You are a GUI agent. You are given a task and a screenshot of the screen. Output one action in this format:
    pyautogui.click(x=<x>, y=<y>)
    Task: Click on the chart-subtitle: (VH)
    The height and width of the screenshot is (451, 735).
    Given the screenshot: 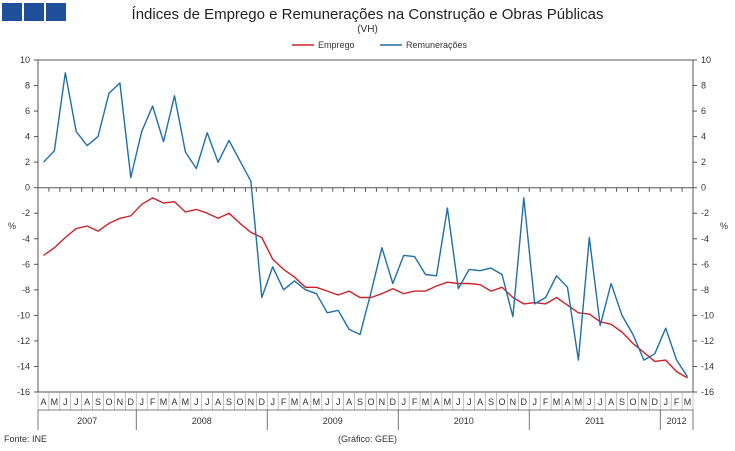 What is the action you would take?
    pyautogui.click(x=367, y=29)
    